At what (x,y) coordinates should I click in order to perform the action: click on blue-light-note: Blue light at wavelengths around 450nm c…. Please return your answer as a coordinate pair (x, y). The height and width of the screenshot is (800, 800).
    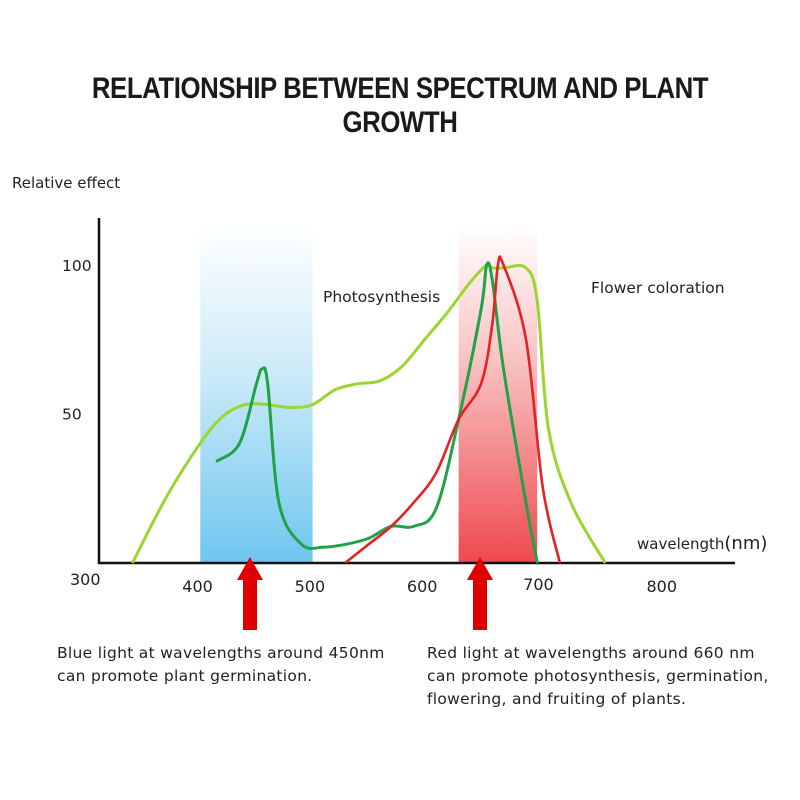
    Looking at the image, I should click on (221, 664).